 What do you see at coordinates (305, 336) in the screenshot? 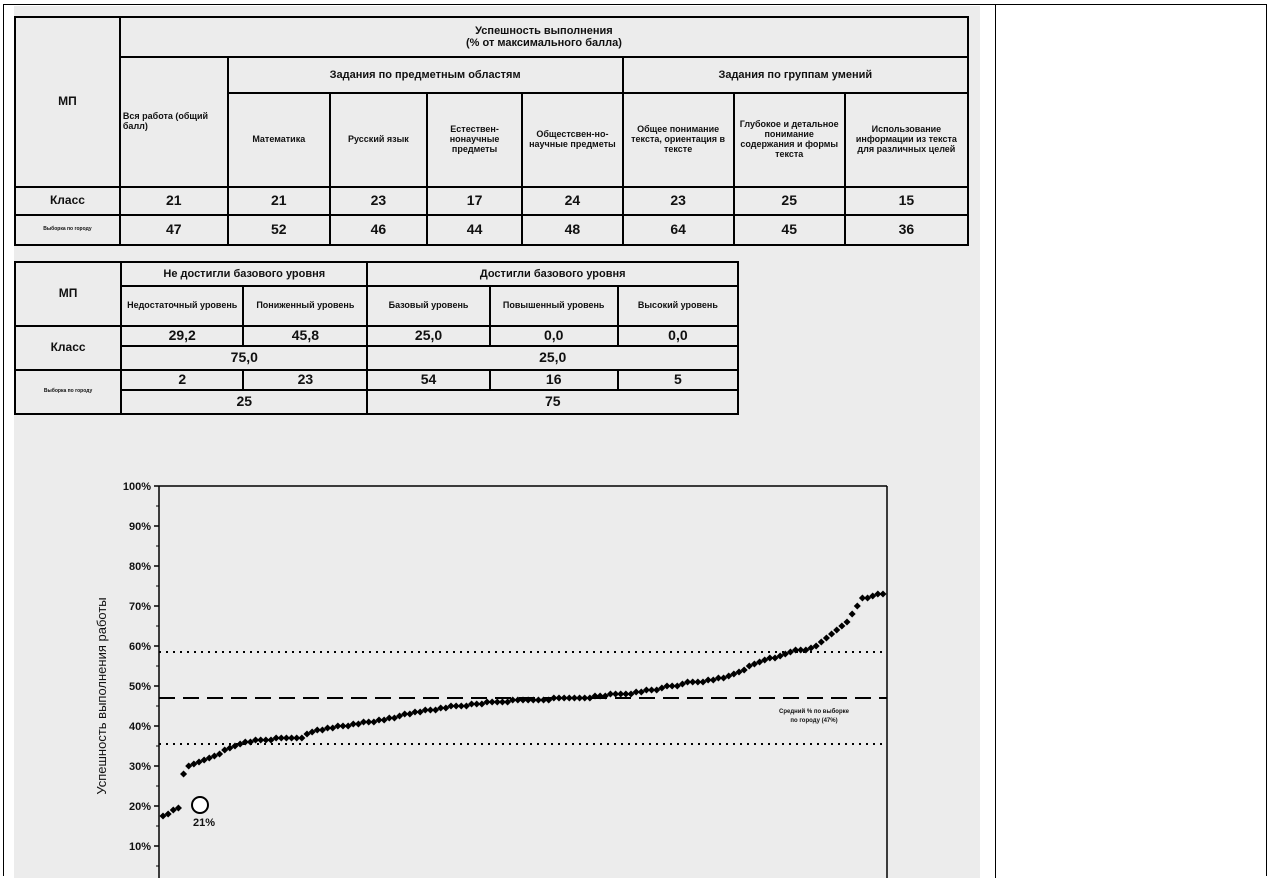
I see `levels-class-cell: 45,8` at bounding box center [305, 336].